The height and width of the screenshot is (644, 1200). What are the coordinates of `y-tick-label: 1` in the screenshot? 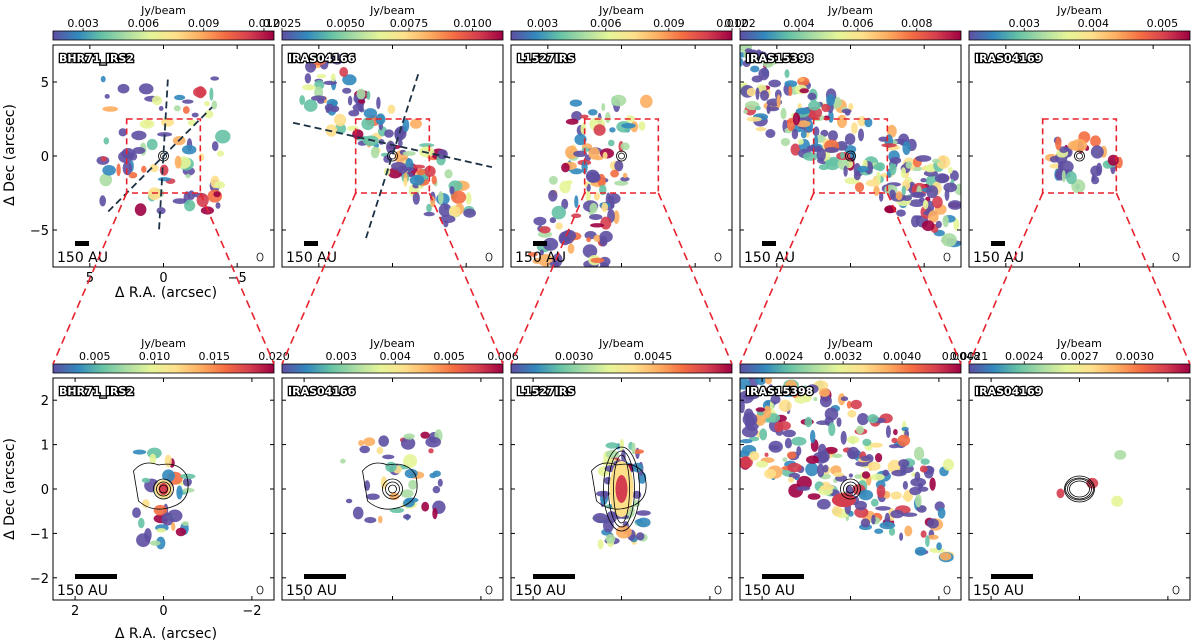 It's located at (45, 446).